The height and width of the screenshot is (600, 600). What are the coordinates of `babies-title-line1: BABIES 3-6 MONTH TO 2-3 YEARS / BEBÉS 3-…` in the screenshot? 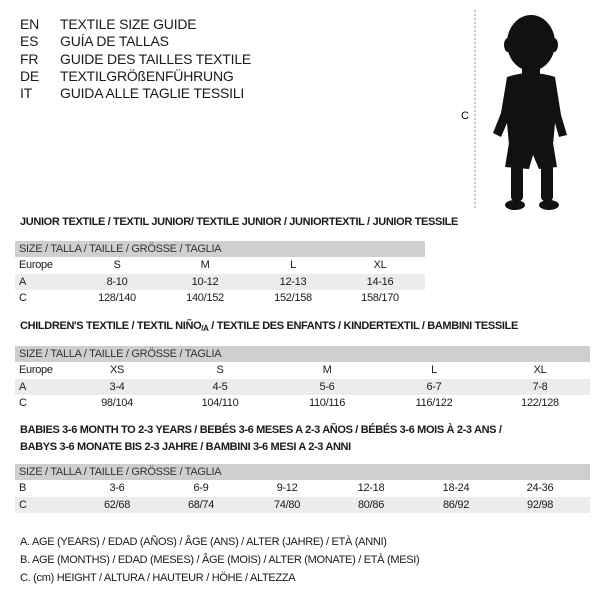 It's located at (261, 430).